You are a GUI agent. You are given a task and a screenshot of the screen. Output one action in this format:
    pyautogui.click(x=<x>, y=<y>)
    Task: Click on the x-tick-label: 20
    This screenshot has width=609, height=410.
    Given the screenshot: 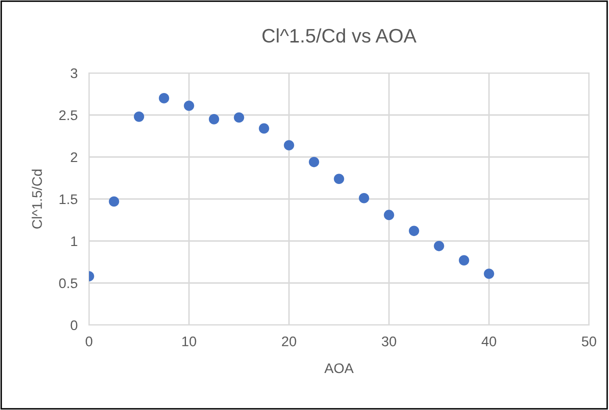 What is the action you would take?
    pyautogui.click(x=289, y=341)
    